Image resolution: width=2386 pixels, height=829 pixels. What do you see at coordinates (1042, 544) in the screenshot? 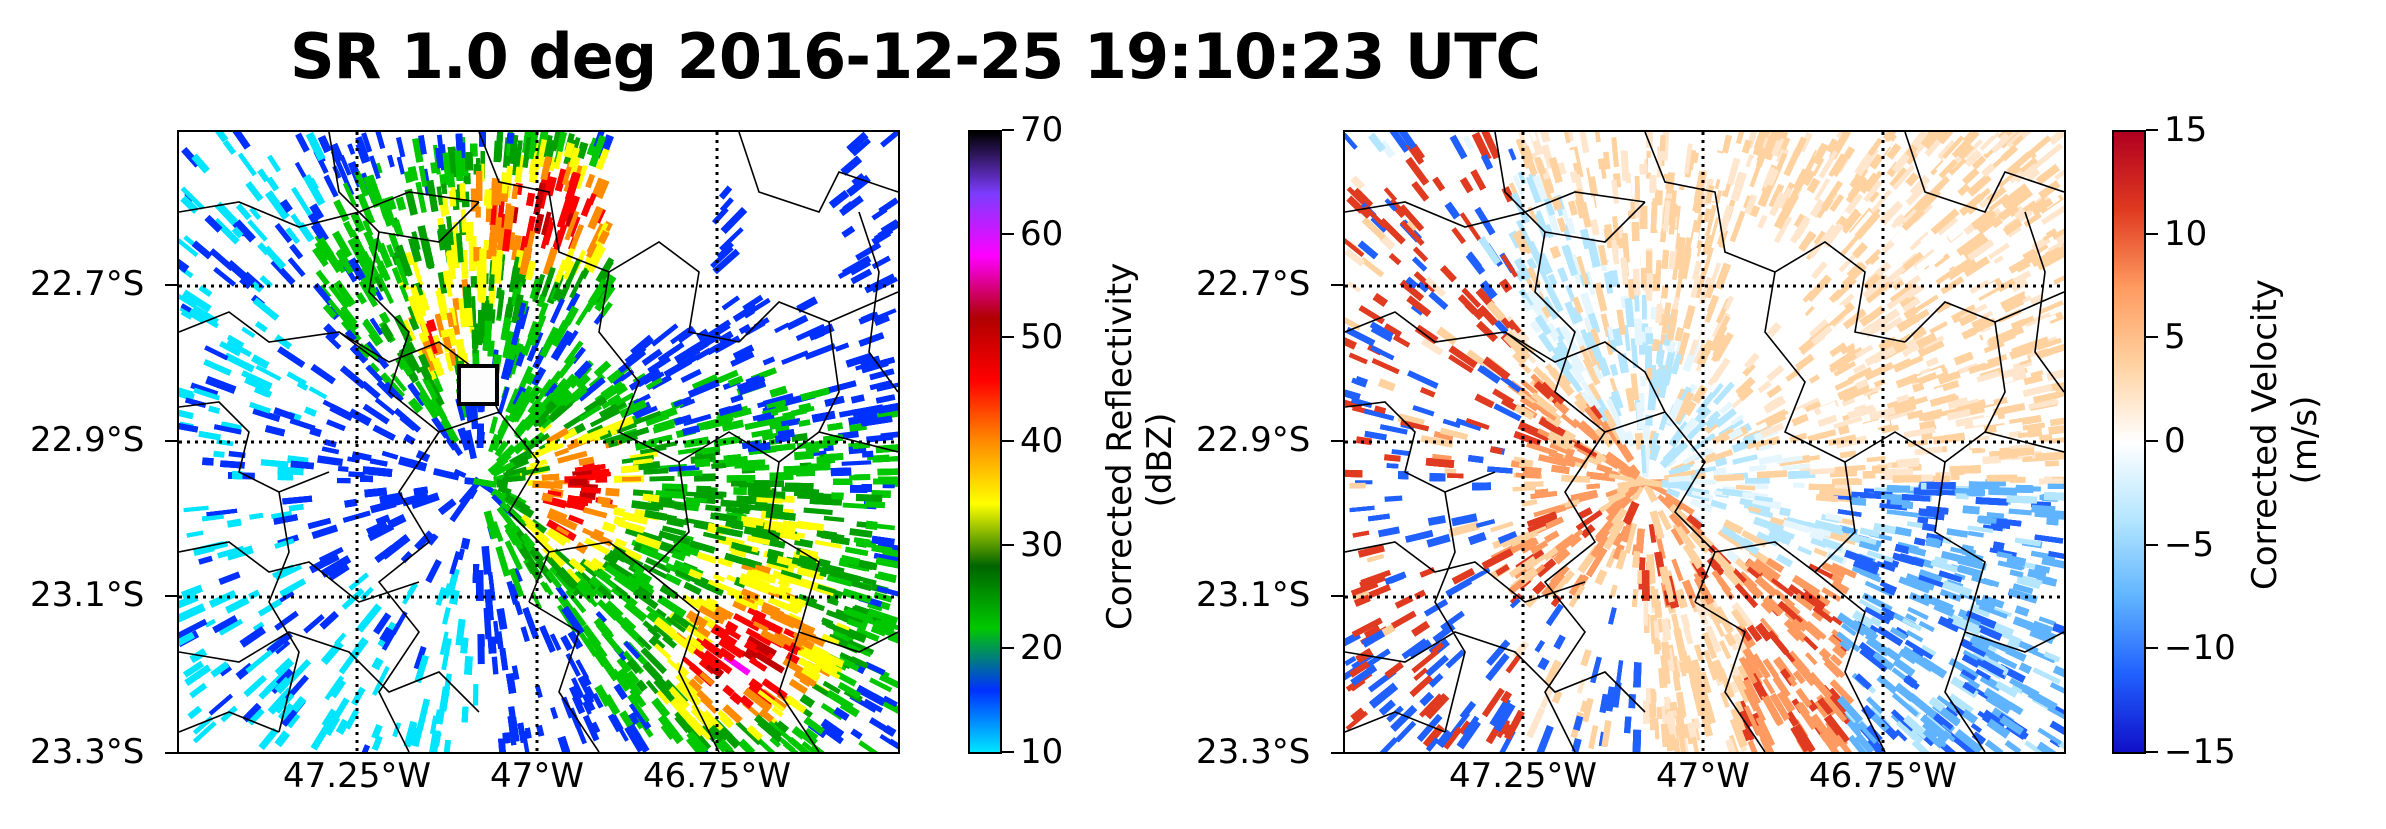
I see `colorbar-tick-label: 30` at bounding box center [1042, 544].